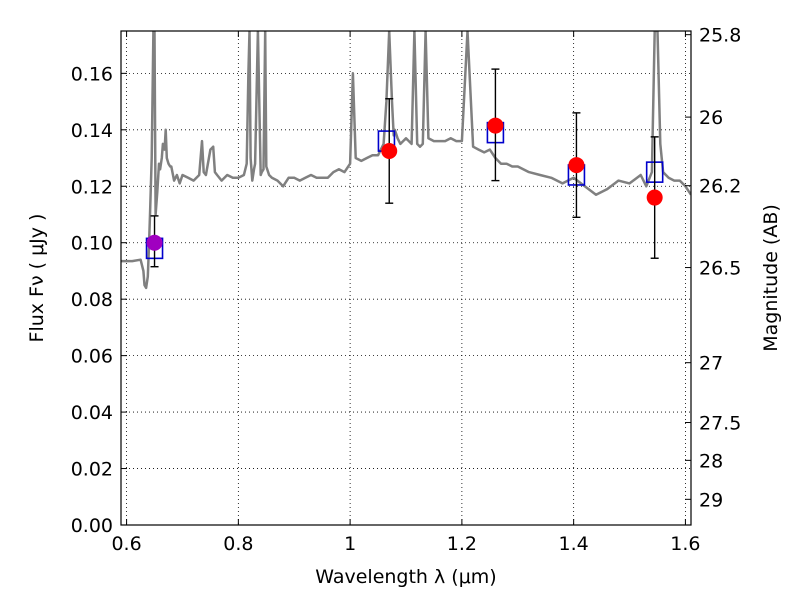 This screenshot has width=800, height=605. What do you see at coordinates (92, 300) in the screenshot?
I see `y-tick-label: 0.08` at bounding box center [92, 300].